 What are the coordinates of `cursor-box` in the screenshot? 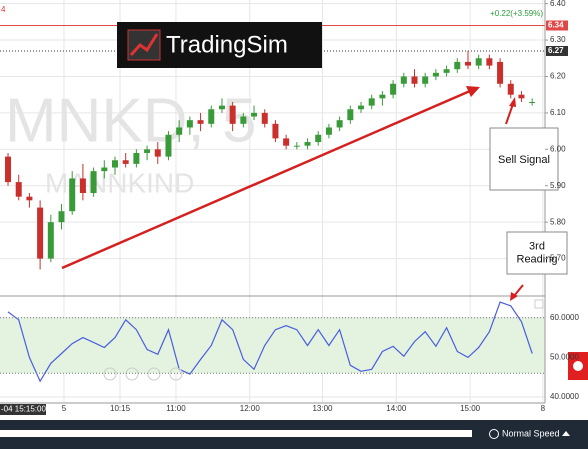 It's located at (23, 409).